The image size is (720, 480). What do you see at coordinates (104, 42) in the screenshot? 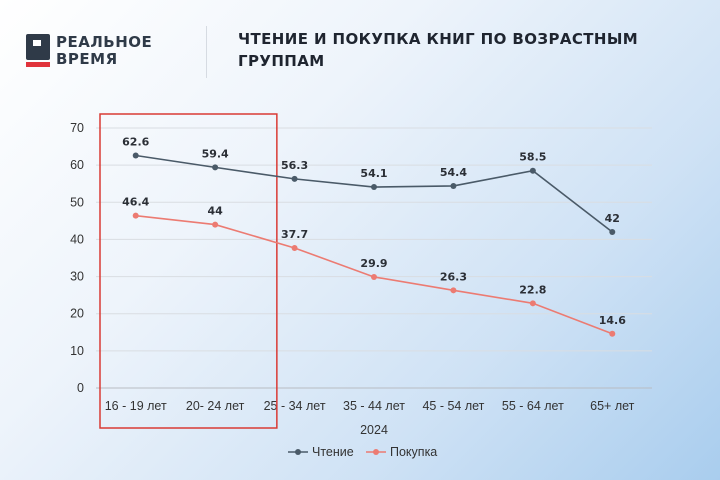
I see `brand-name-line1: РЕАЛЬНОЕ` at bounding box center [104, 42].